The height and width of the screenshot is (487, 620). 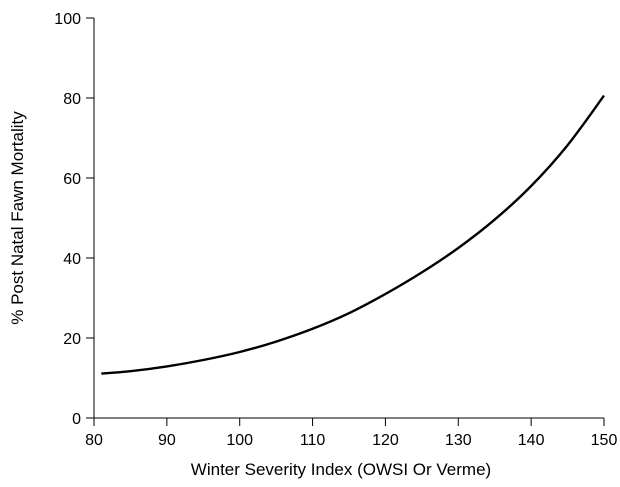 I want to click on x-tick-label: 140, so click(x=531, y=440).